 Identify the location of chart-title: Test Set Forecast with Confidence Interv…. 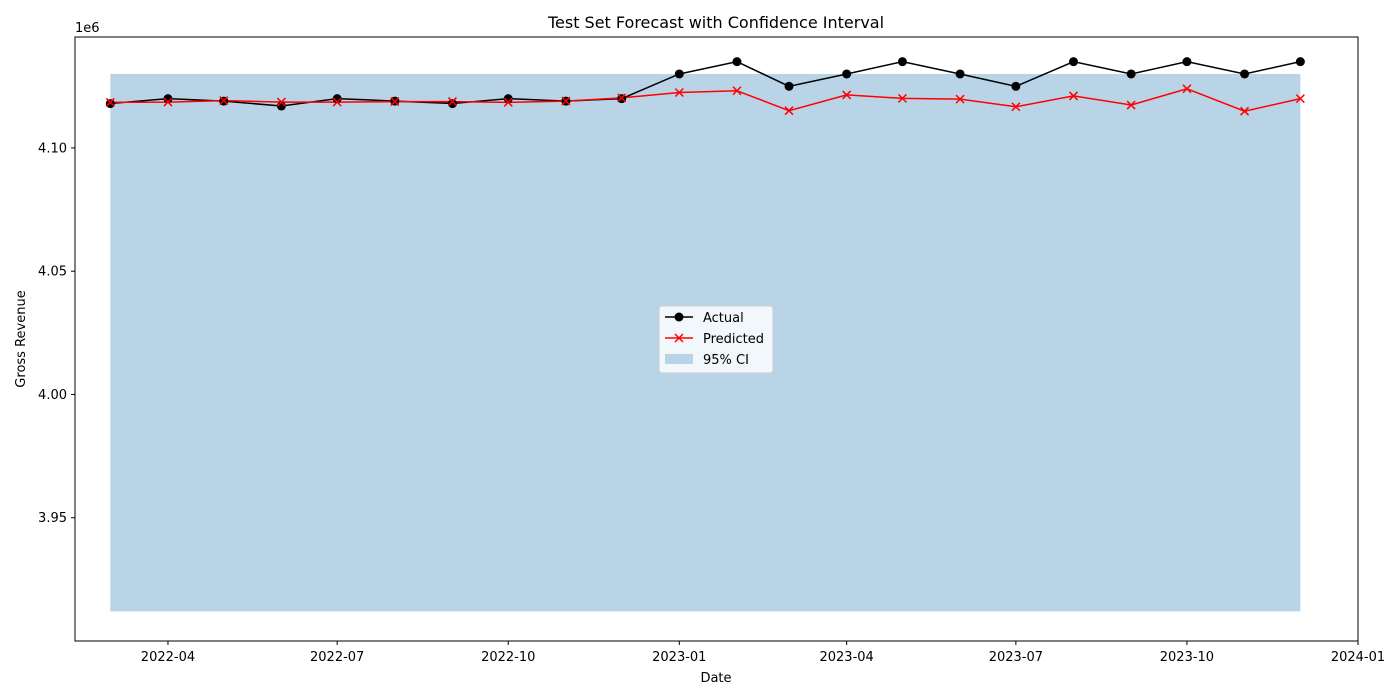
(715, 22).